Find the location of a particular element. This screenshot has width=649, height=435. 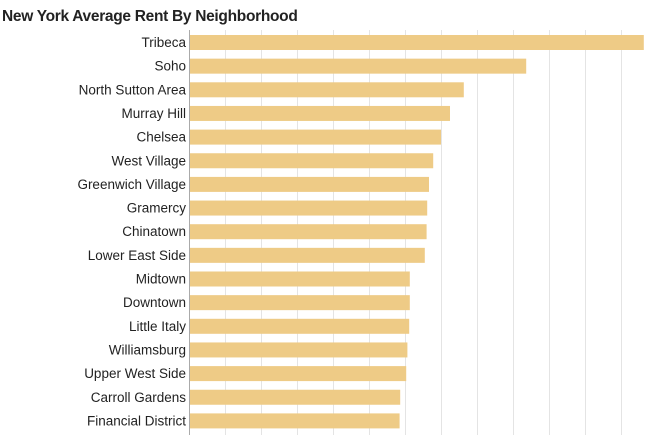

bar-lower-east-side is located at coordinates (307, 255).